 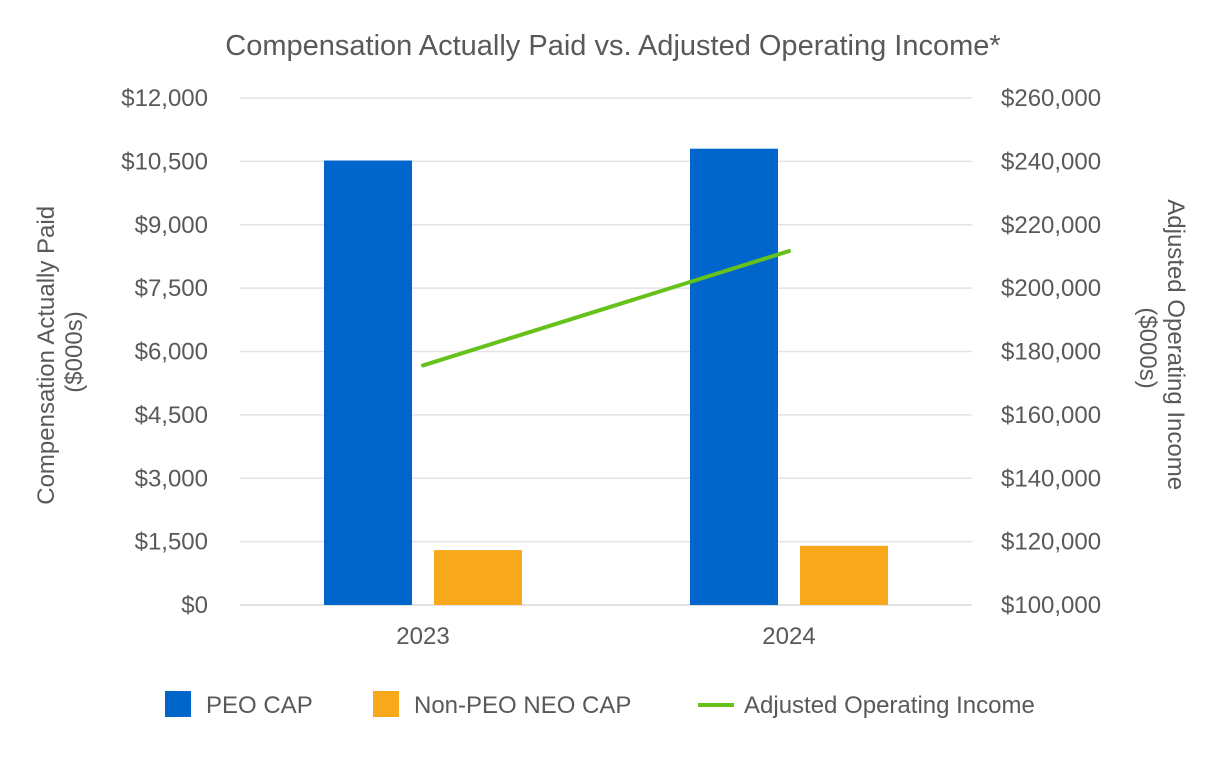 I want to click on right-tick-label: $200,000, so click(x=1051, y=288).